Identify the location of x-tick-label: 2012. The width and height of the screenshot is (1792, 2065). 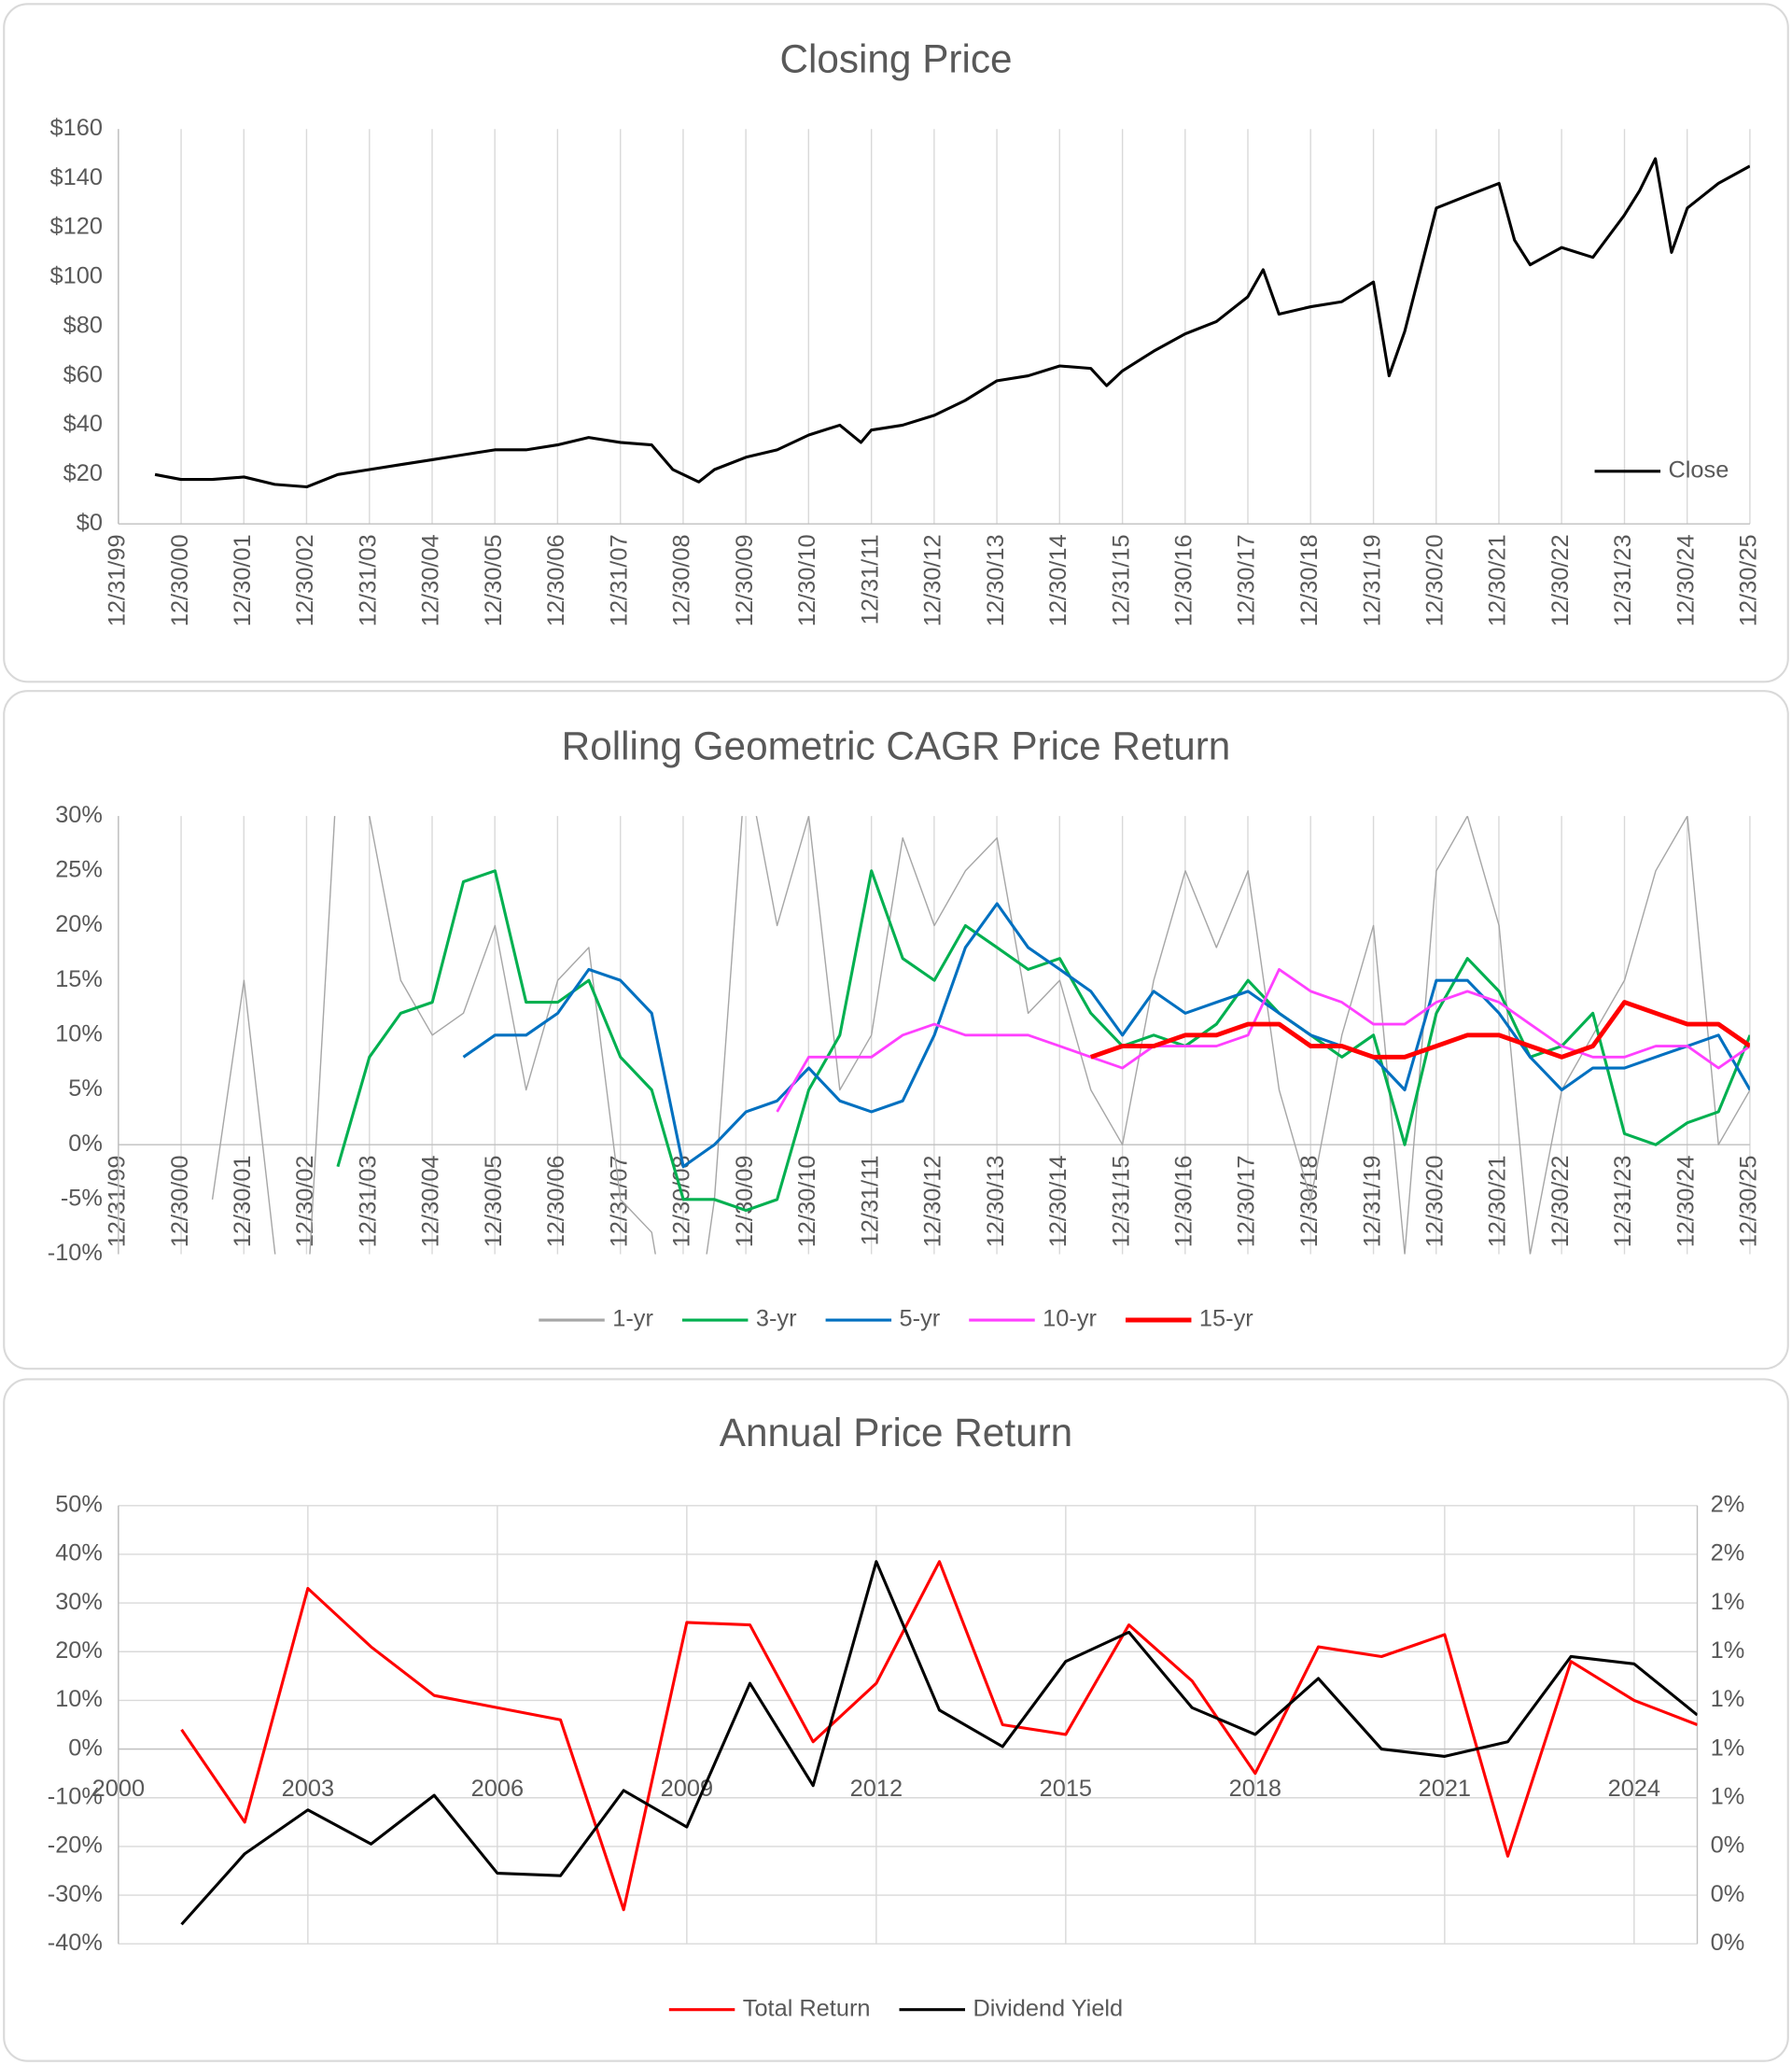
(876, 1789).